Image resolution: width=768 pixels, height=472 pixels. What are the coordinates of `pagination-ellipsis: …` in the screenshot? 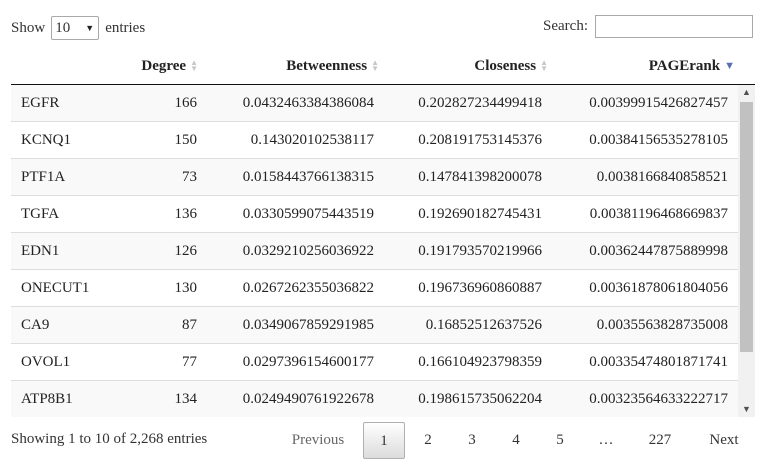 It's located at (606, 440).